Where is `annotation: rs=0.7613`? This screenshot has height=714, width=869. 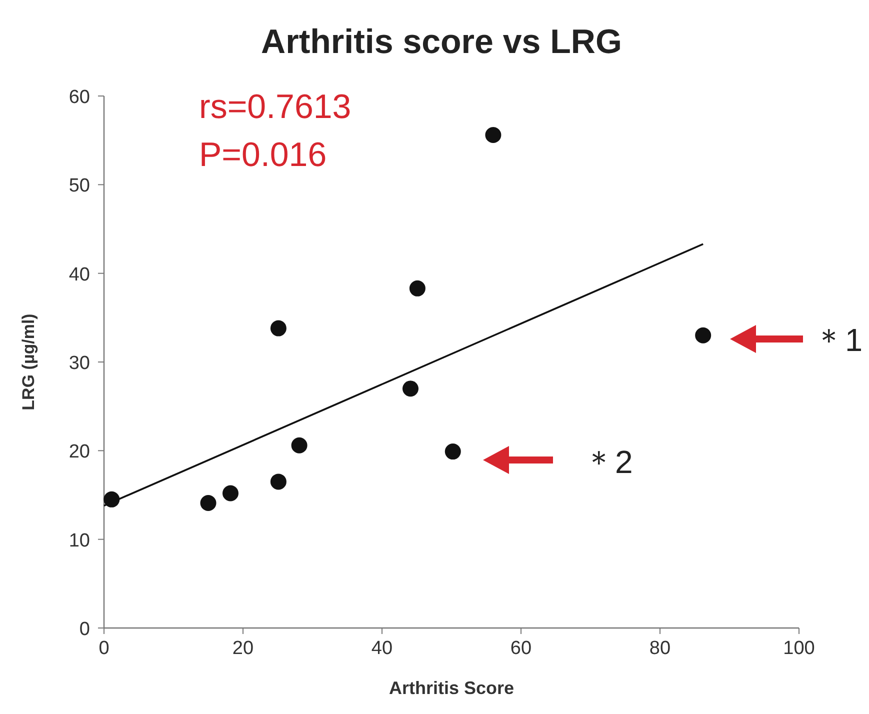
annotation: rs=0.7613 is located at coordinates (275, 107).